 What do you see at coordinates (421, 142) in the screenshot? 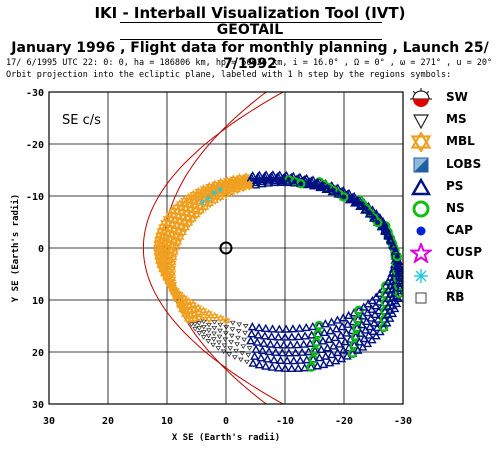
I see `star-of-david-icon` at bounding box center [421, 142].